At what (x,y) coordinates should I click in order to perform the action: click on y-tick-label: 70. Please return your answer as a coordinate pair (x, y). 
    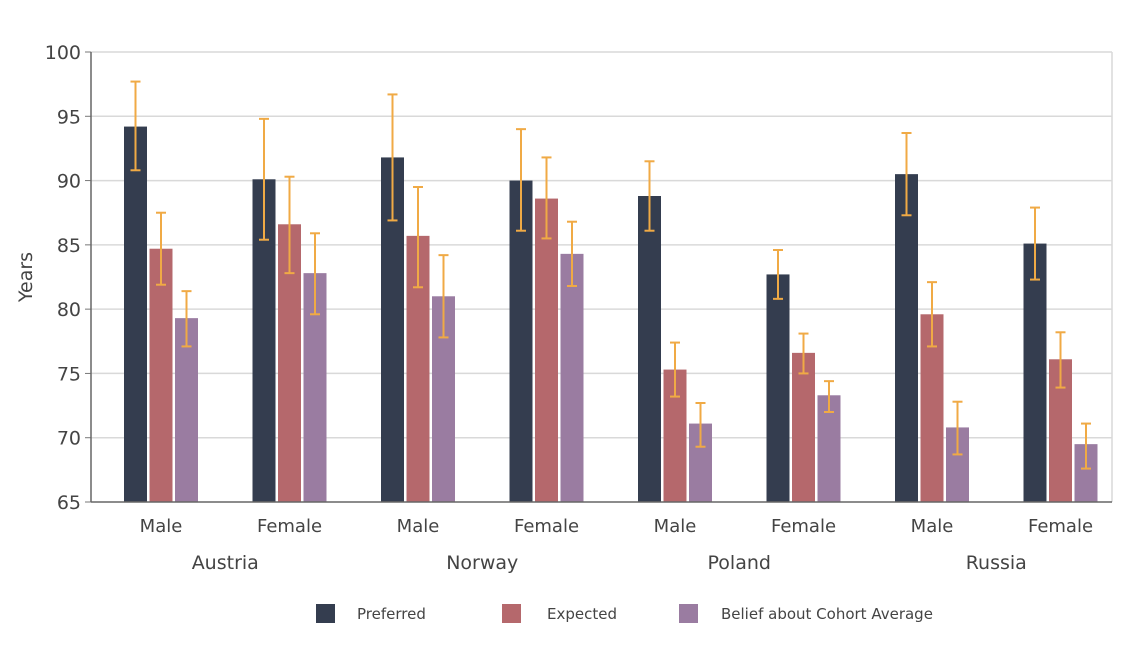
    Looking at the image, I should click on (69, 439).